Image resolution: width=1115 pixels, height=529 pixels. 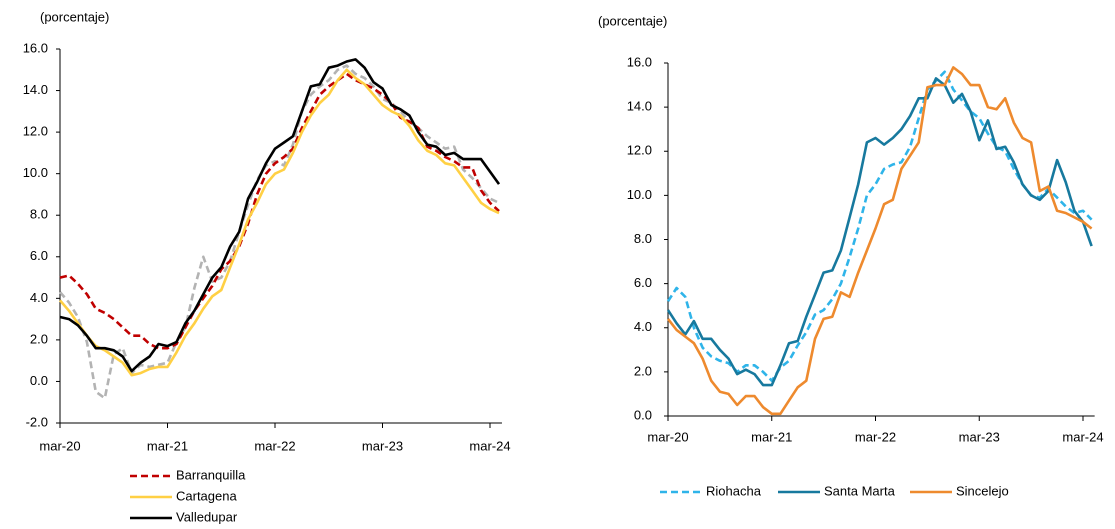 I want to click on legend-label: Riohacha, so click(x=734, y=490).